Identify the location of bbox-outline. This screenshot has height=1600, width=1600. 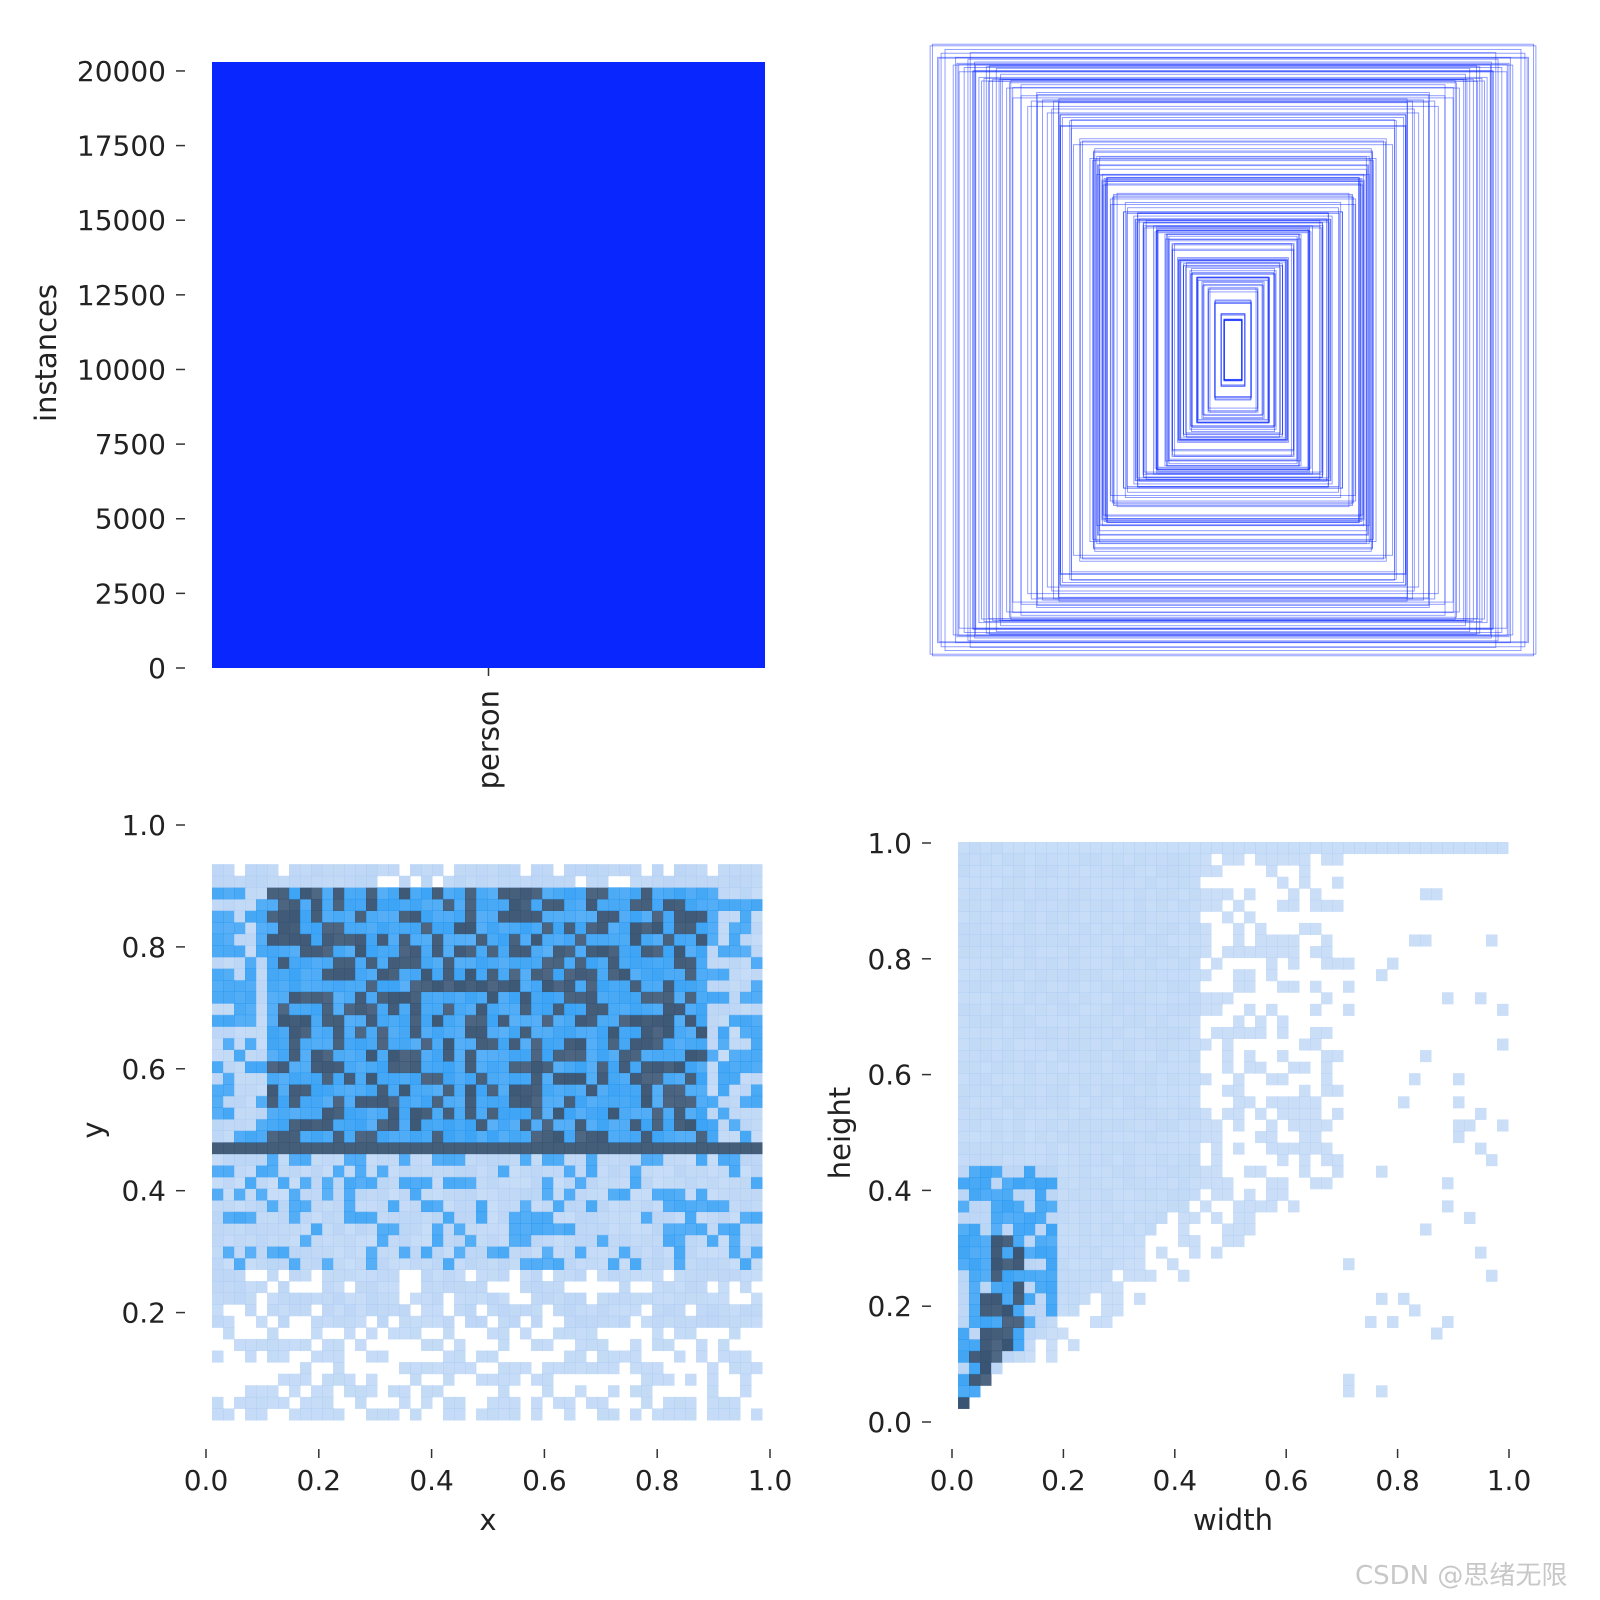
(1233, 350).